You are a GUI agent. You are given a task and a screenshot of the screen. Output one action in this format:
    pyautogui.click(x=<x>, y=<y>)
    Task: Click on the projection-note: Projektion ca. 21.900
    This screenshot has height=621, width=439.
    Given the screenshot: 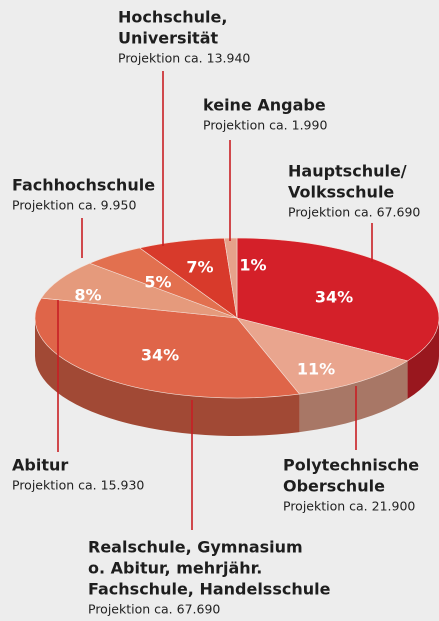 What is the action you would take?
    pyautogui.click(x=349, y=506)
    